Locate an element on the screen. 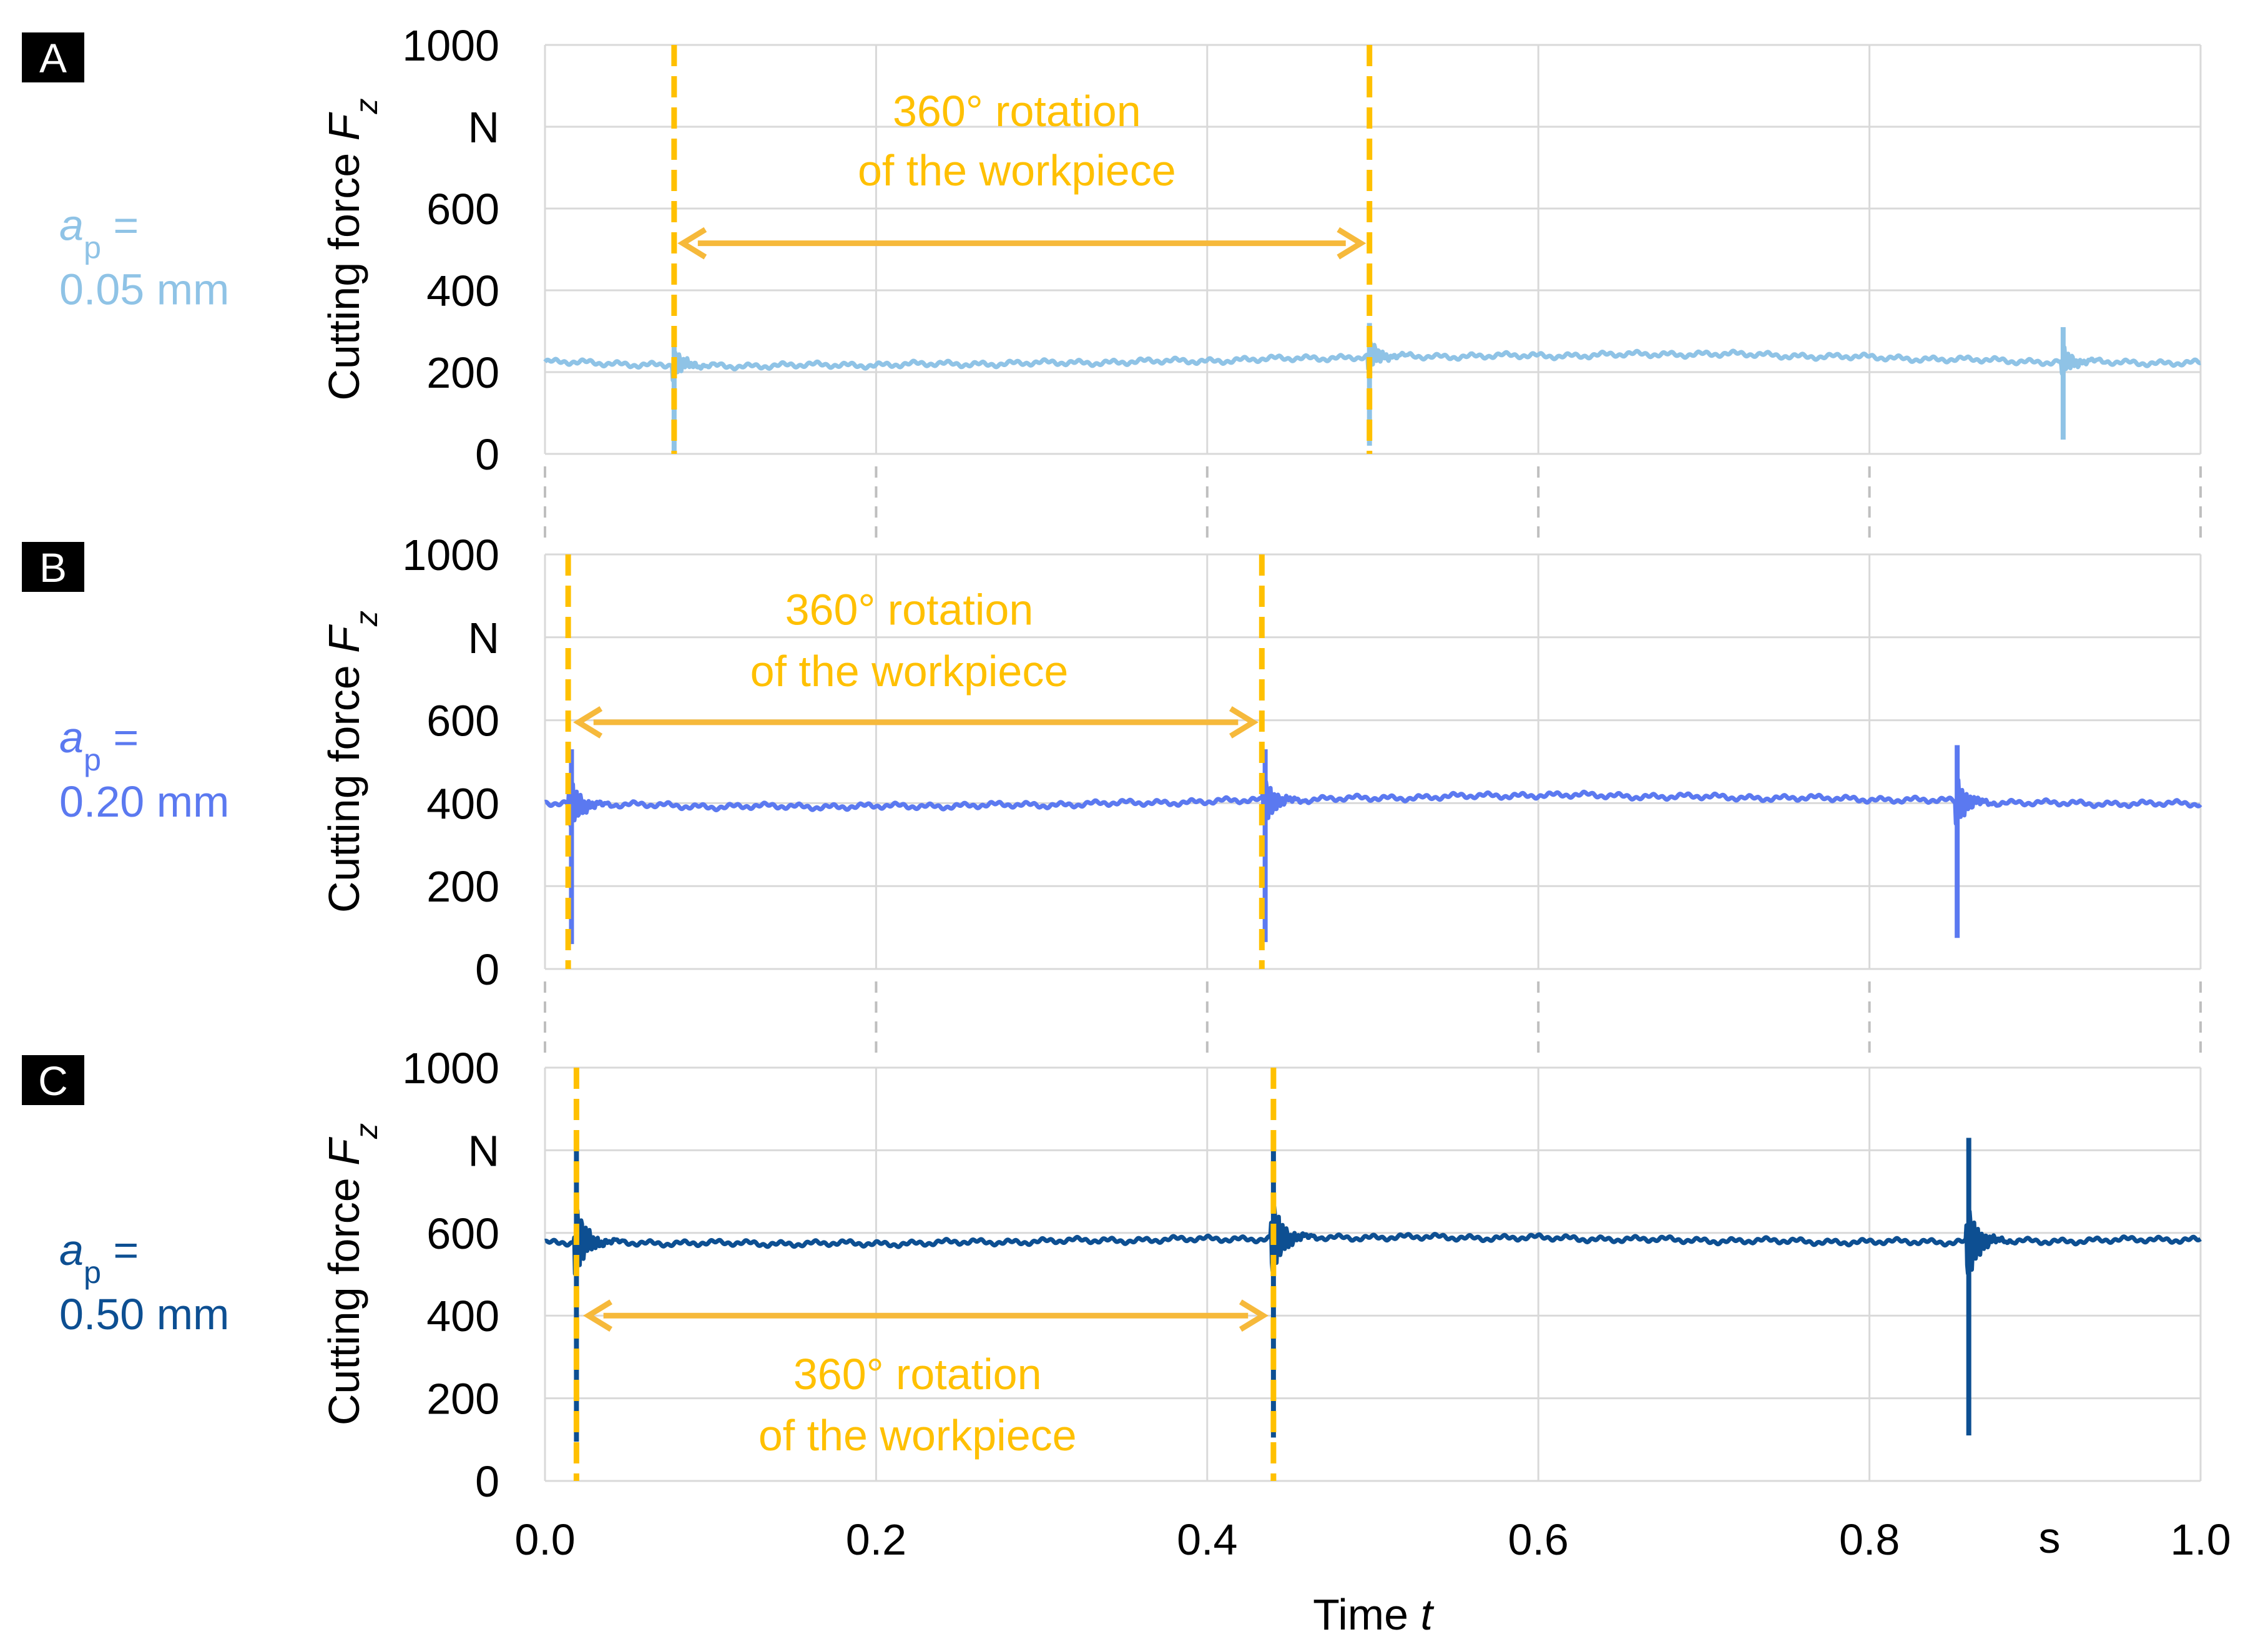 The width and height of the screenshot is (2253, 1652). panel-label: A is located at coordinates (53, 57).